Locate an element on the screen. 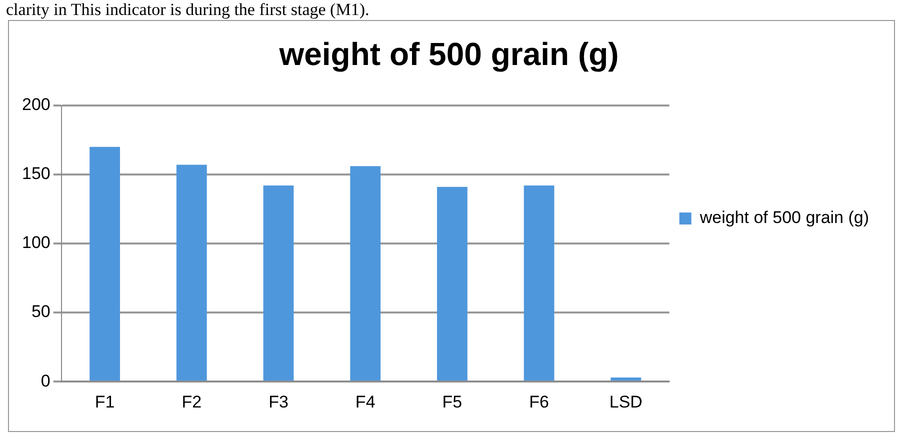 This screenshot has width=897, height=434. y-tick-label: 100 is located at coordinates (36, 242).